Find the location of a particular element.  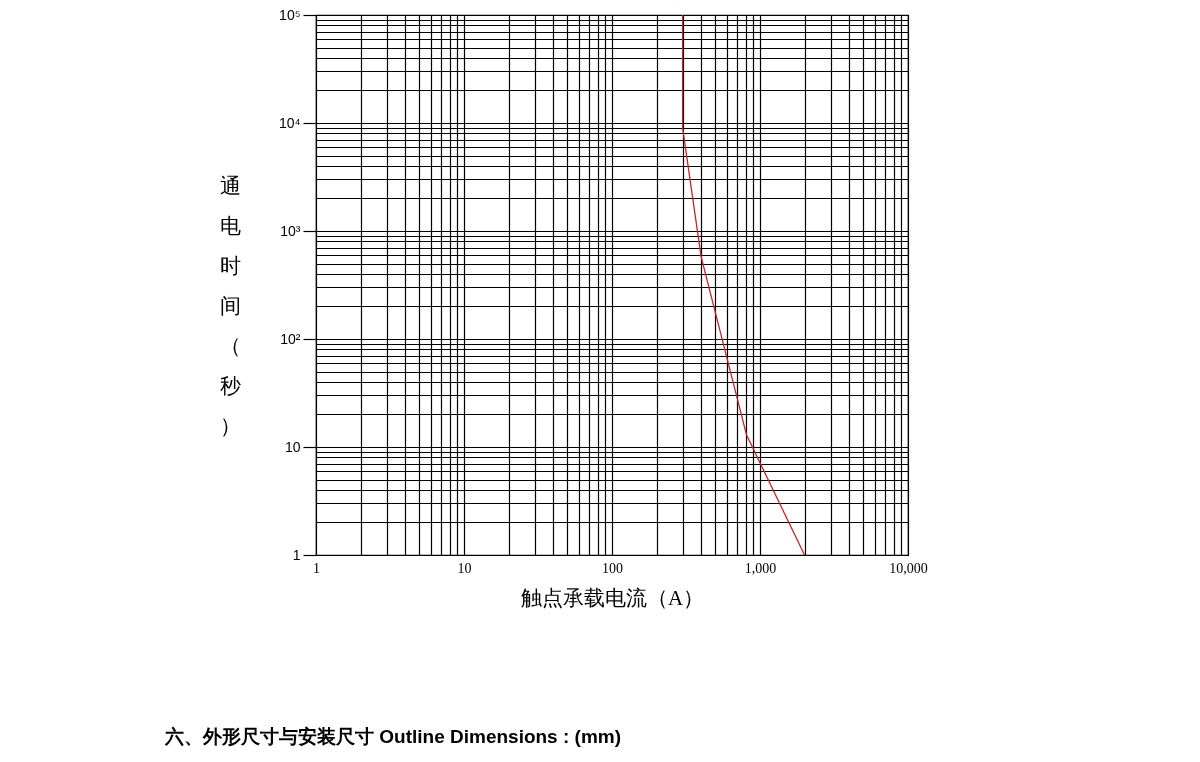

y-tick-label: 10⁵ is located at coordinates (290, 14).